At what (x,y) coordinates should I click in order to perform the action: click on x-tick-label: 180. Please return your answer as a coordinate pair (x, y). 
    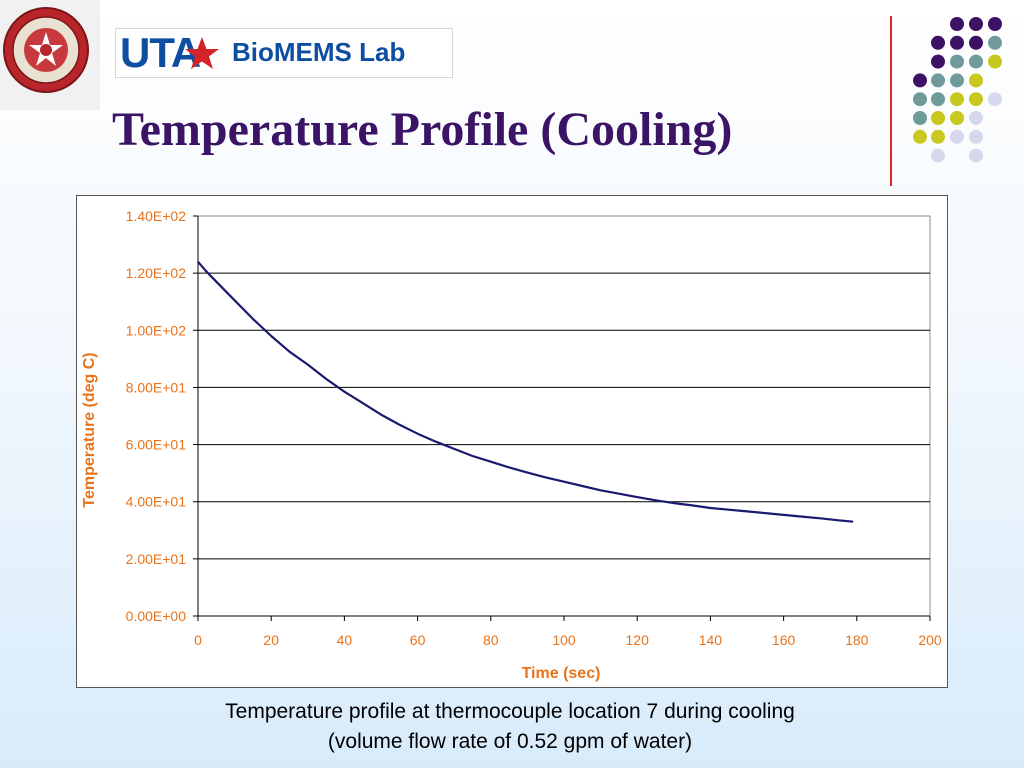
    Looking at the image, I should click on (857, 640).